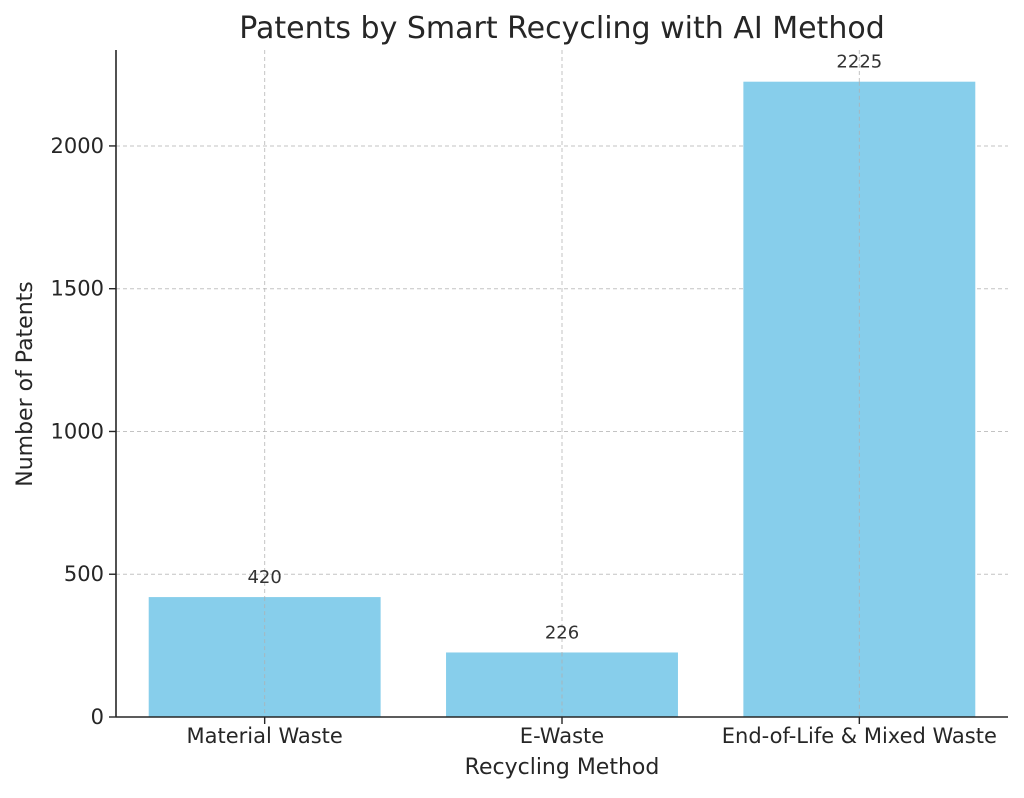 Image resolution: width=1024 pixels, height=798 pixels. What do you see at coordinates (84, 574) in the screenshot?
I see `y-tick-label: 500` at bounding box center [84, 574].